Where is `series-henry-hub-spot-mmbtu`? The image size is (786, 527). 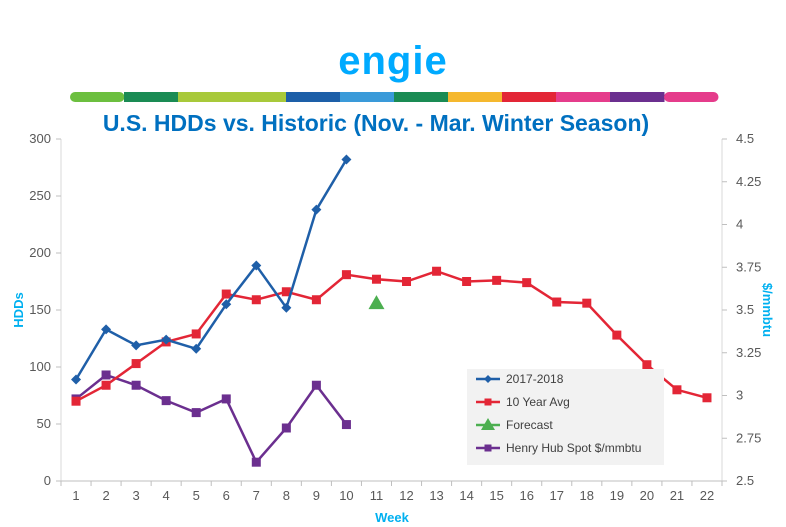
series-henry-hub-spot-mmbtu is located at coordinates (211, 418).